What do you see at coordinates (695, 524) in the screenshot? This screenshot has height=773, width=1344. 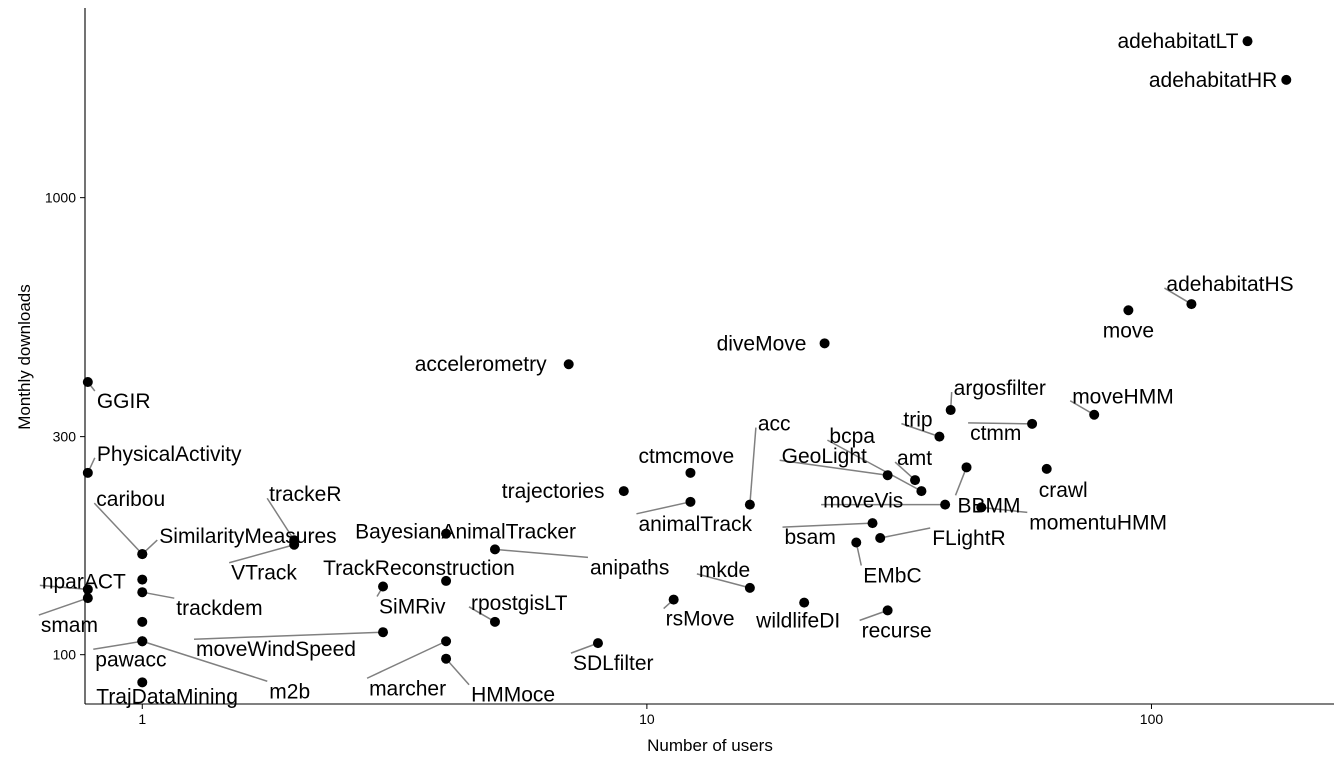 I see `point-label: animalTrack` at bounding box center [695, 524].